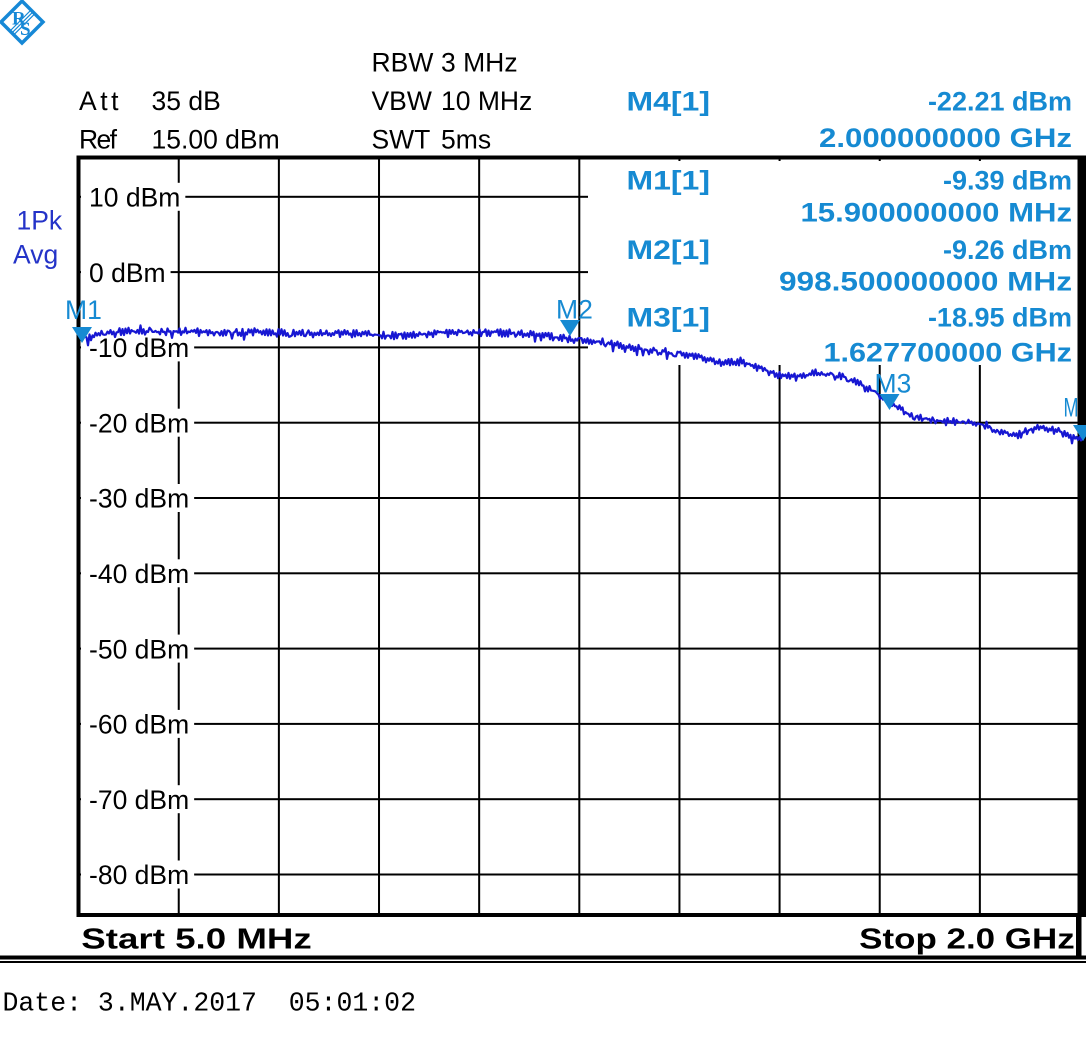  What do you see at coordinates (139, 423) in the screenshot?
I see `svg-text: -20 dBm` at bounding box center [139, 423].